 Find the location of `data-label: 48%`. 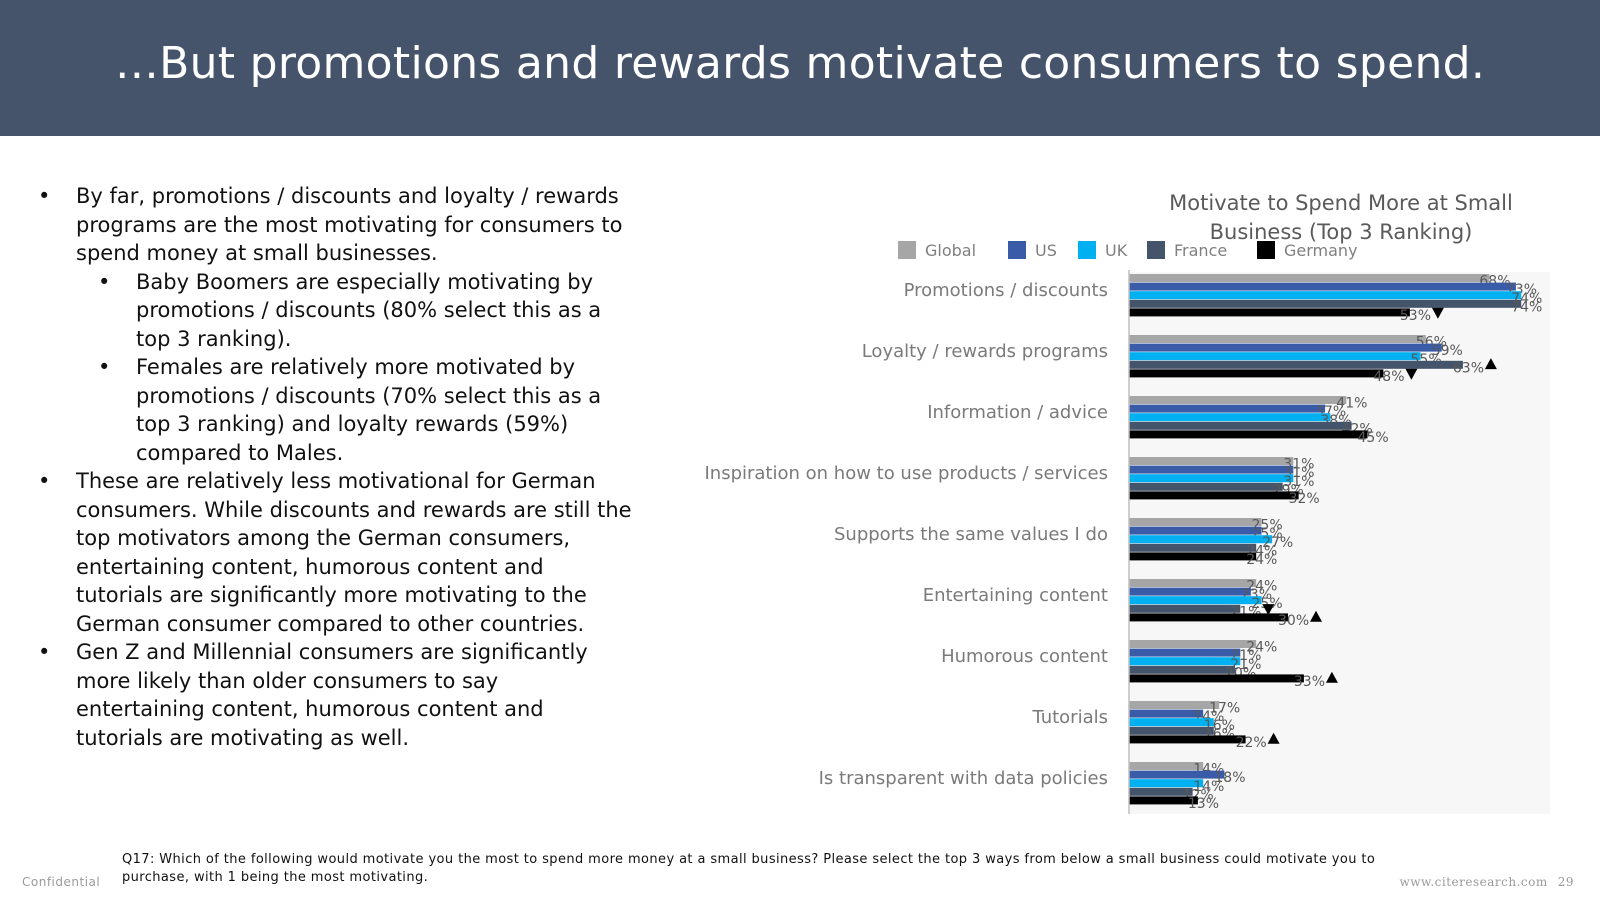

data-label: 48% is located at coordinates (1388, 377).